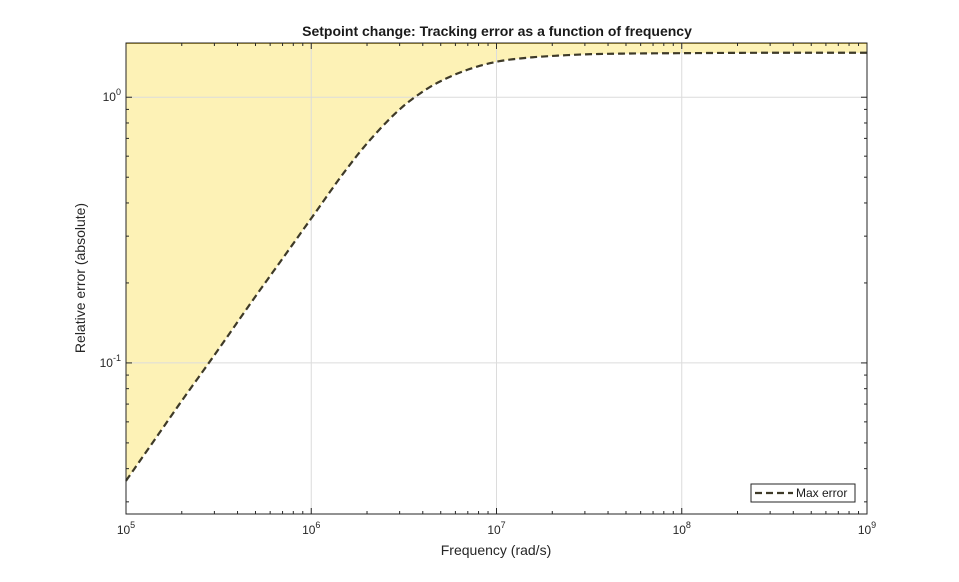 Image resolution: width=959 pixels, height=582 pixels. I want to click on legend-entry-max-error: Max error, so click(821, 493).